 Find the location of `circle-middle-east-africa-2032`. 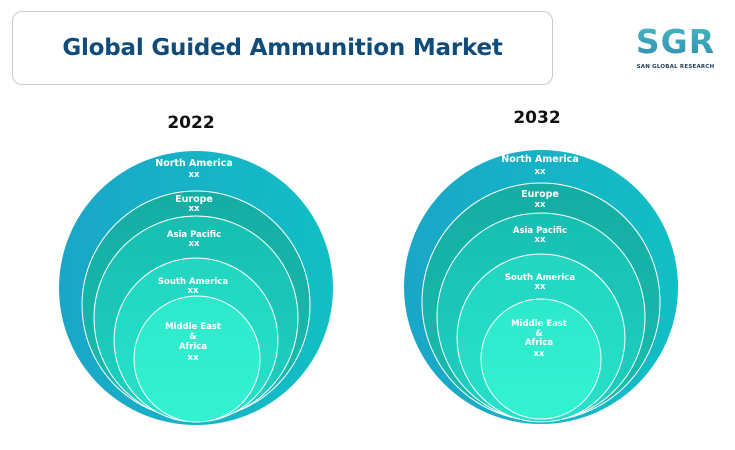

circle-middle-east-africa-2032 is located at coordinates (541, 359).